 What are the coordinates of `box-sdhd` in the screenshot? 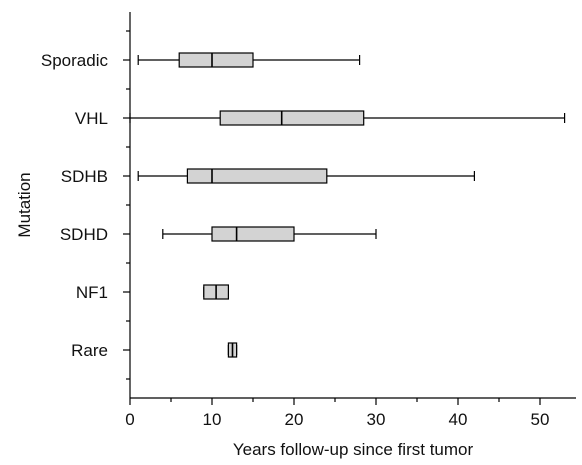 It's located at (269, 234).